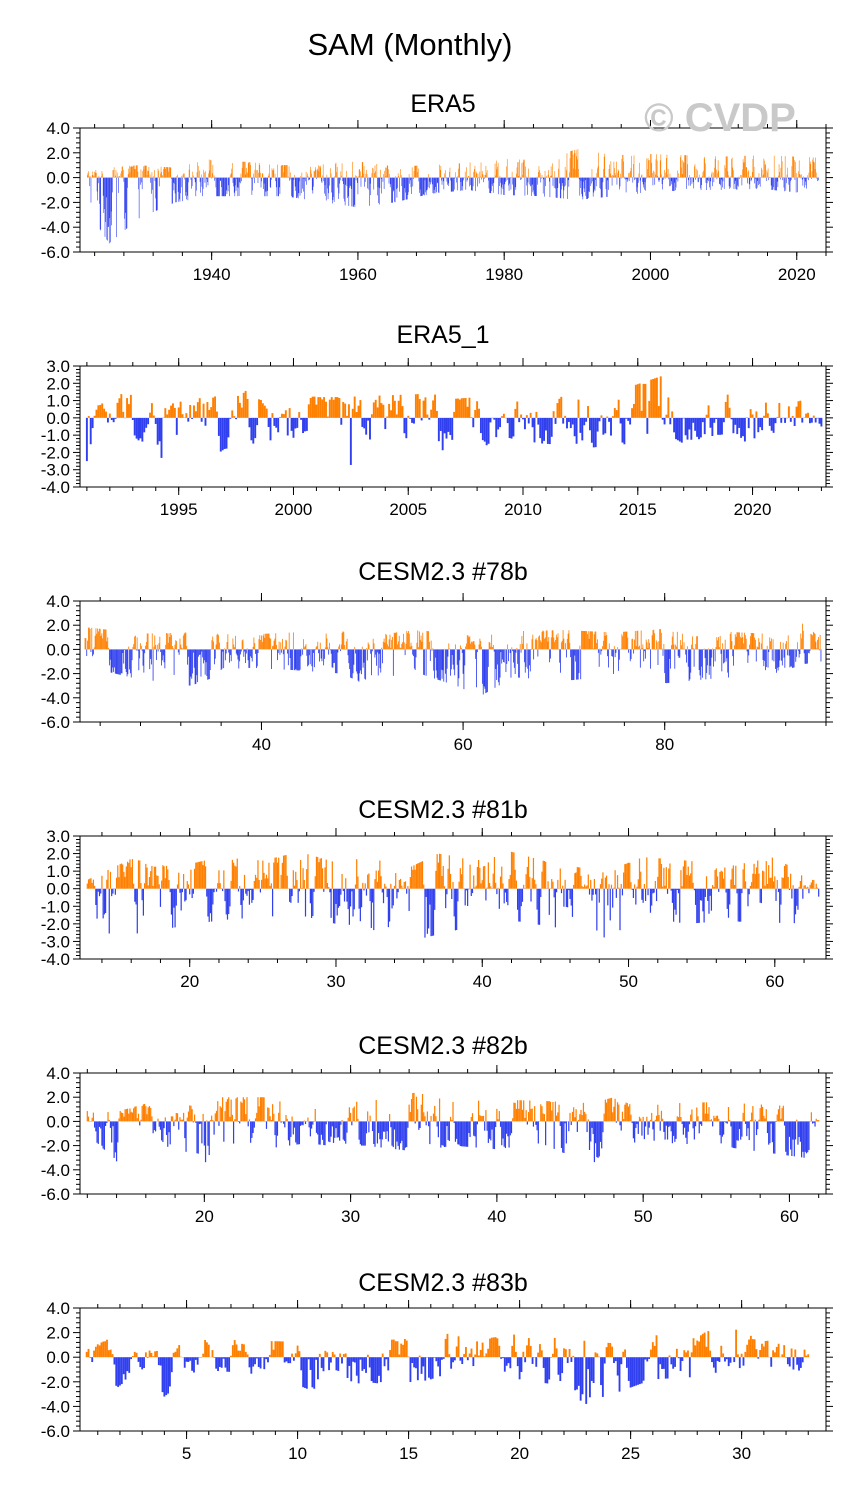 This screenshot has width=845, height=1506. What do you see at coordinates (297, 1453) in the screenshot?
I see `x-tick-label: 10` at bounding box center [297, 1453].